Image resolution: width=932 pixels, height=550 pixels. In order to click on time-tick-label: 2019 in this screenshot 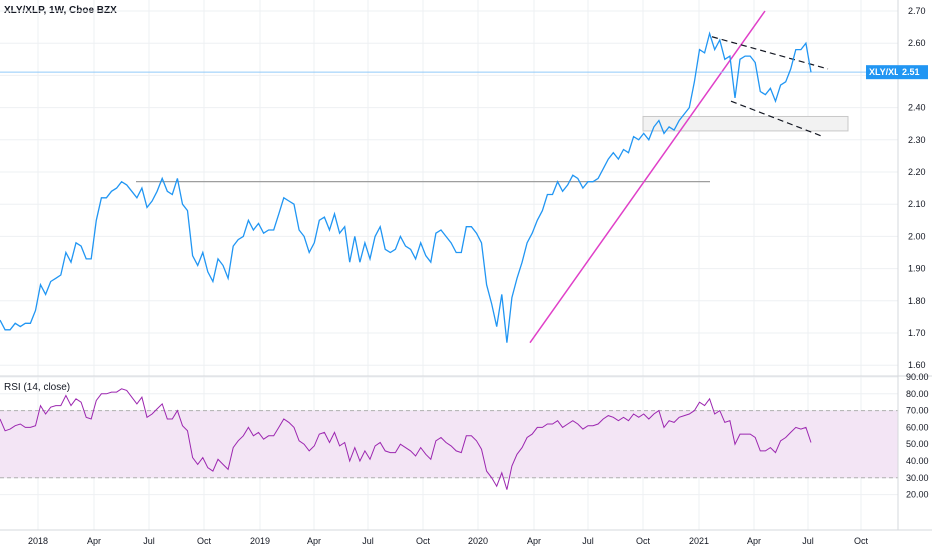, I will do `click(260, 541)`.